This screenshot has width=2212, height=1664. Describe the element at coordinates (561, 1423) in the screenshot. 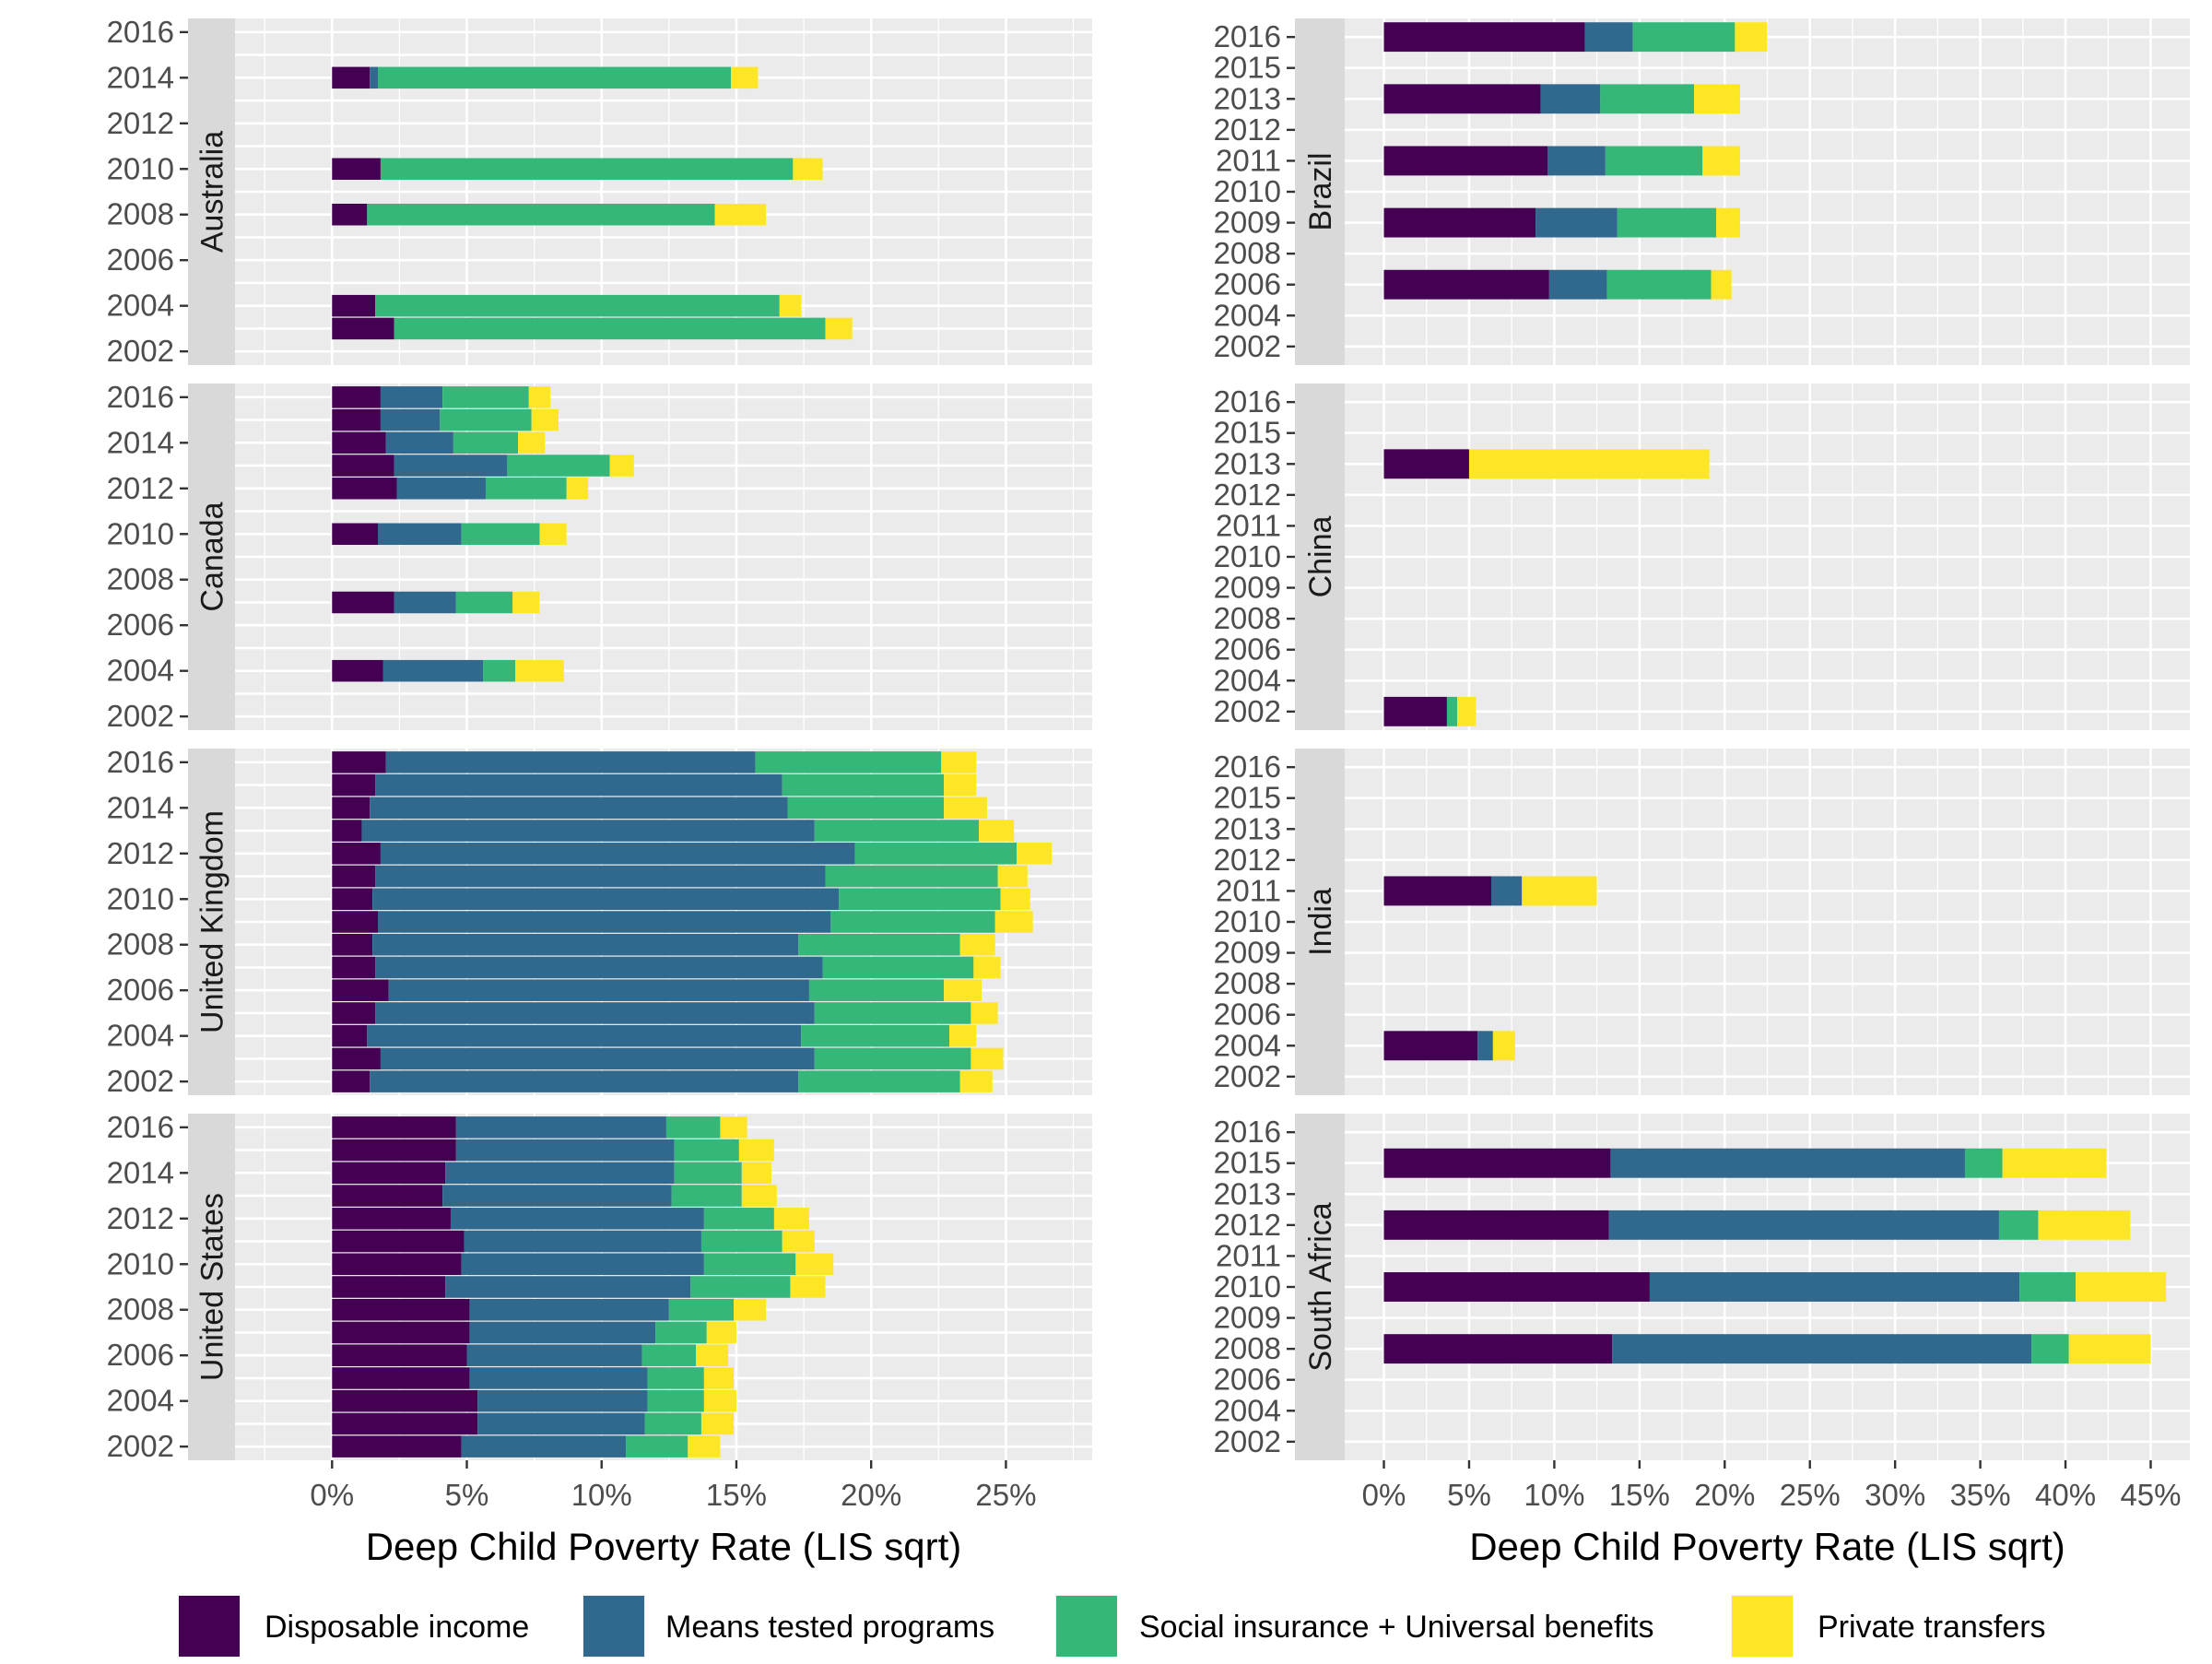

I see `bar-segment-means-tested-2003` at that location.